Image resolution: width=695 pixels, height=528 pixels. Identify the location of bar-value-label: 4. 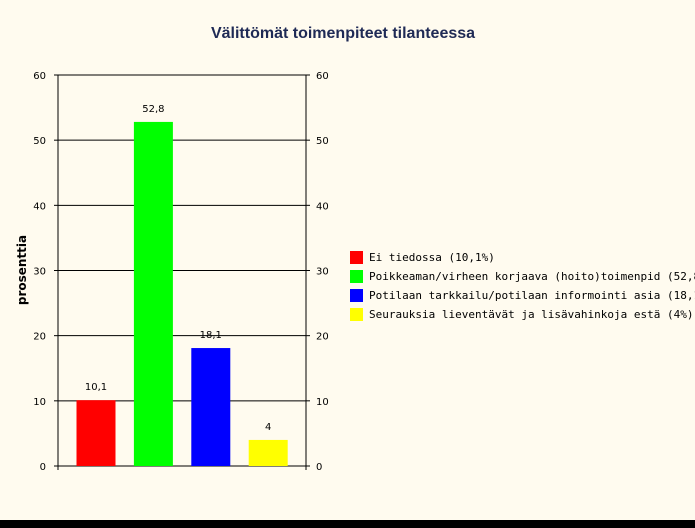
(268, 427).